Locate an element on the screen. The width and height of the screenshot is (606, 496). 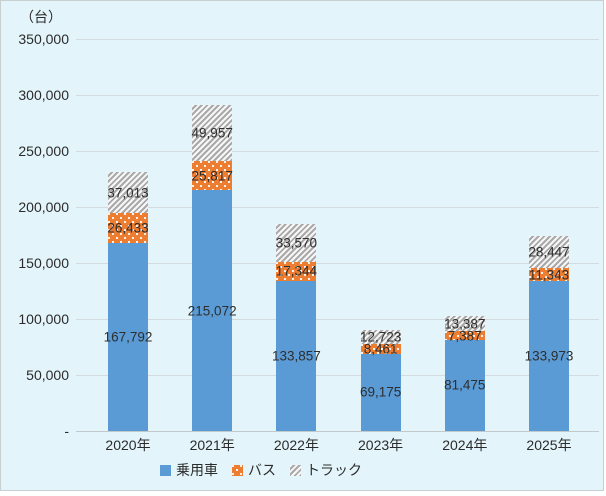
legend: 乗用車 バス トラック is located at coordinates (281, 470).